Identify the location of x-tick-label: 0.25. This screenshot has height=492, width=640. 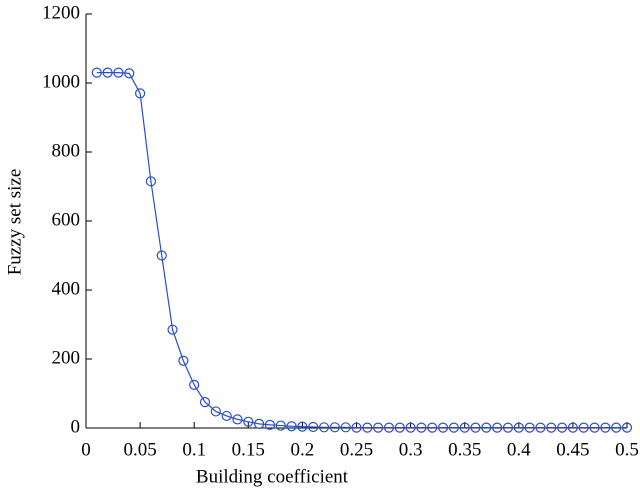
(356, 449).